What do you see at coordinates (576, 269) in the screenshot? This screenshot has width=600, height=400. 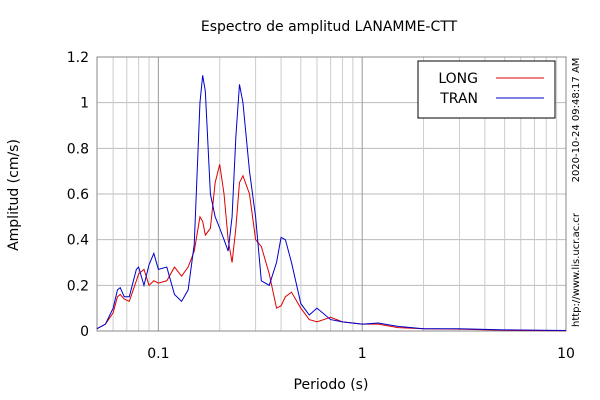 I see `source-url: http://www.lis.ucr.ac.cr` at bounding box center [576, 269].